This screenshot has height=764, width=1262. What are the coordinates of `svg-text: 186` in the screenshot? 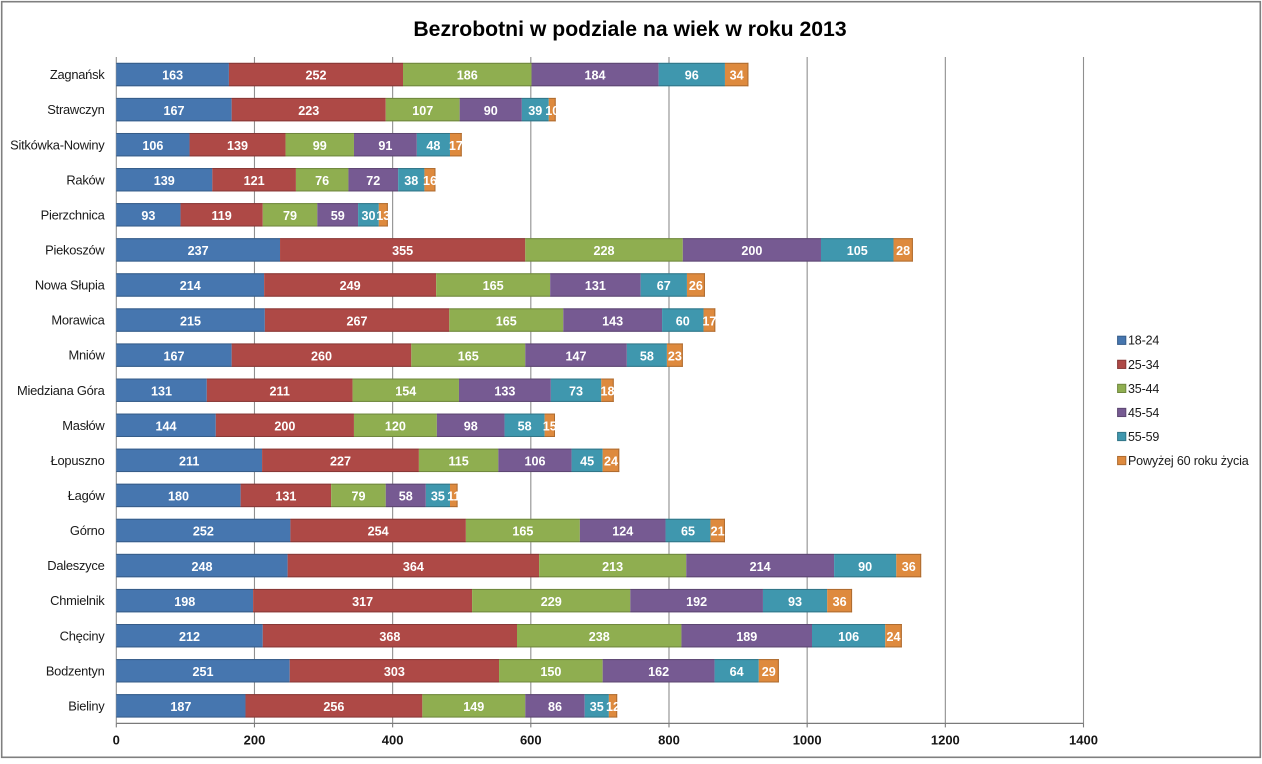 It's located at (467, 76).